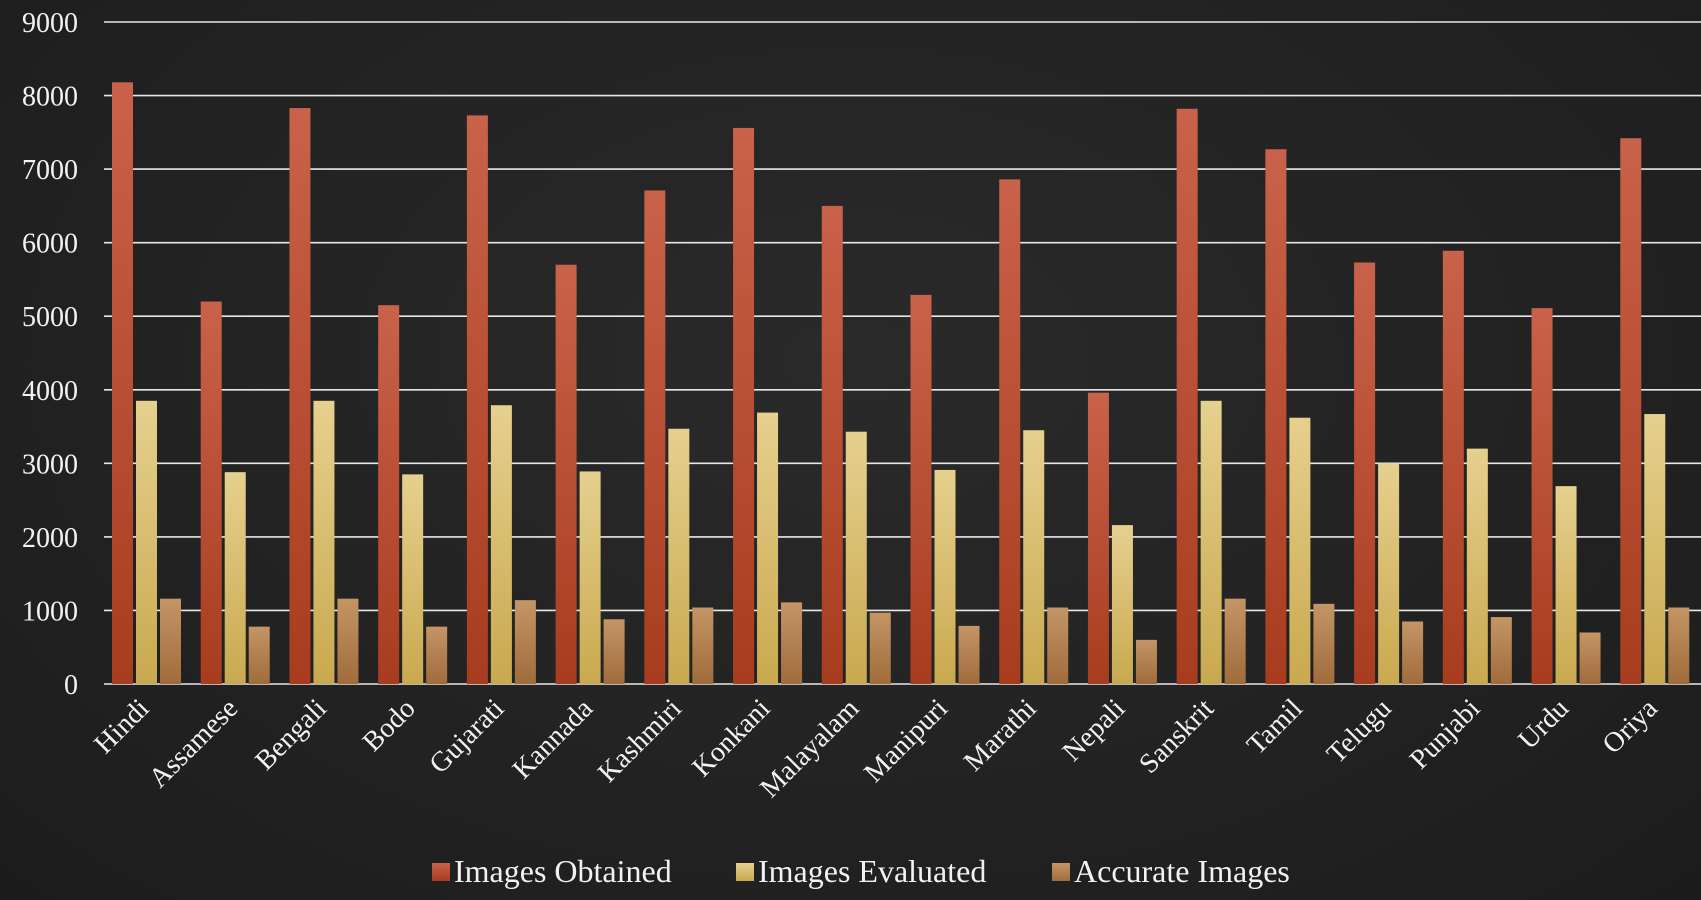 The height and width of the screenshot is (900, 1701). I want to click on bar-images-obtained-urdu, so click(1542, 496).